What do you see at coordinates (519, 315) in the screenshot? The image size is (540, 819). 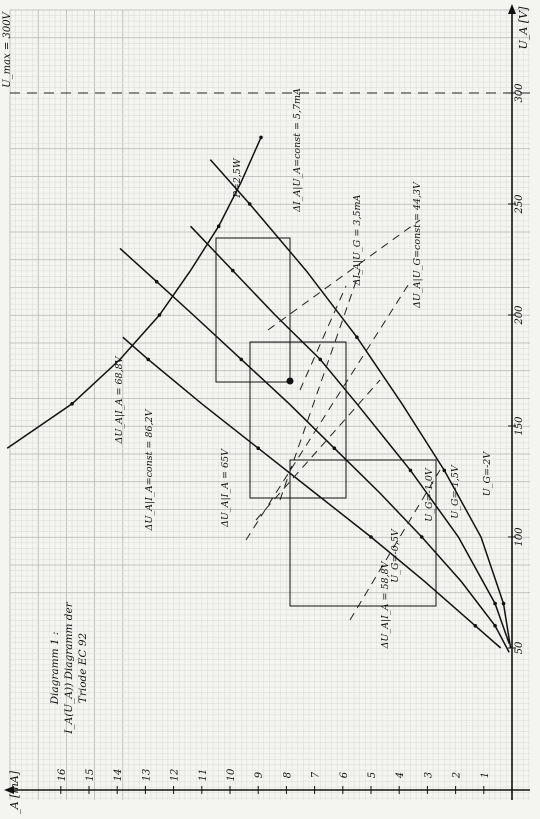 I see `voltage-tick-label: 200` at bounding box center [519, 315].